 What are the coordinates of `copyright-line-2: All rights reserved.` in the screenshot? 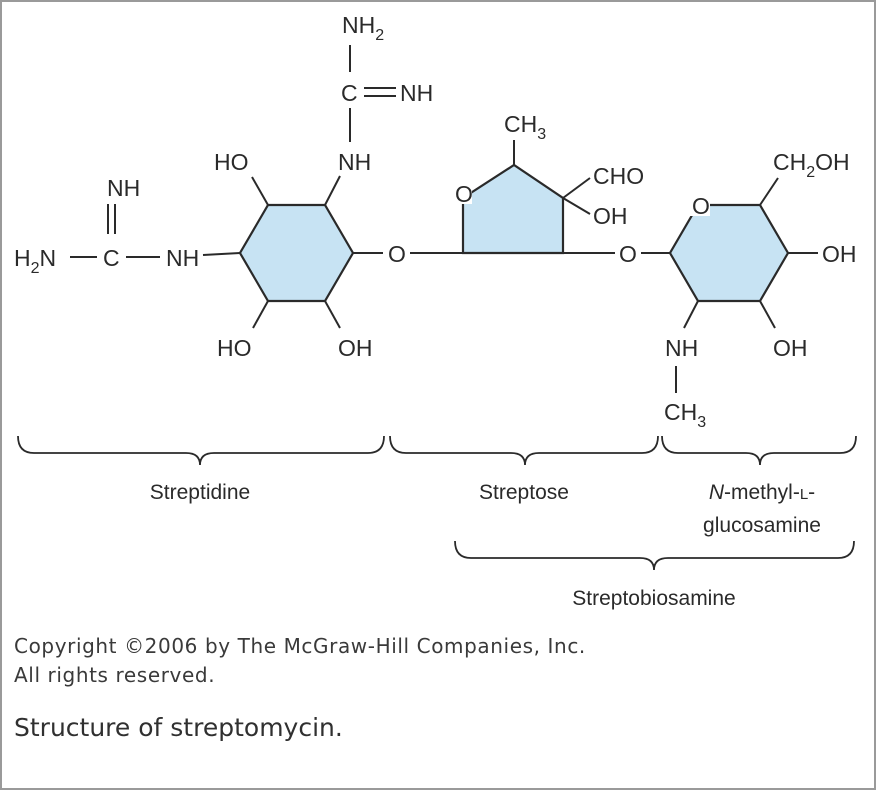 It's located at (115, 675).